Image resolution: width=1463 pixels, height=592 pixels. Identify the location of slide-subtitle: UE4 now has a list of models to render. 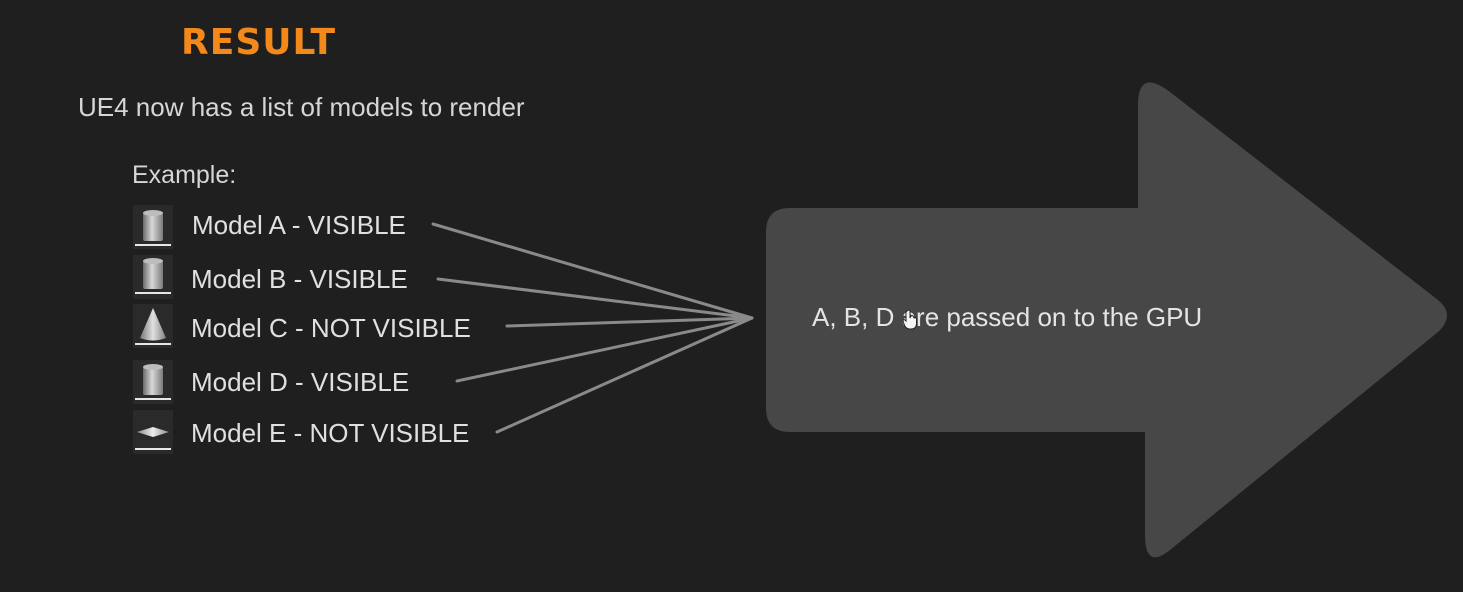
(301, 107).